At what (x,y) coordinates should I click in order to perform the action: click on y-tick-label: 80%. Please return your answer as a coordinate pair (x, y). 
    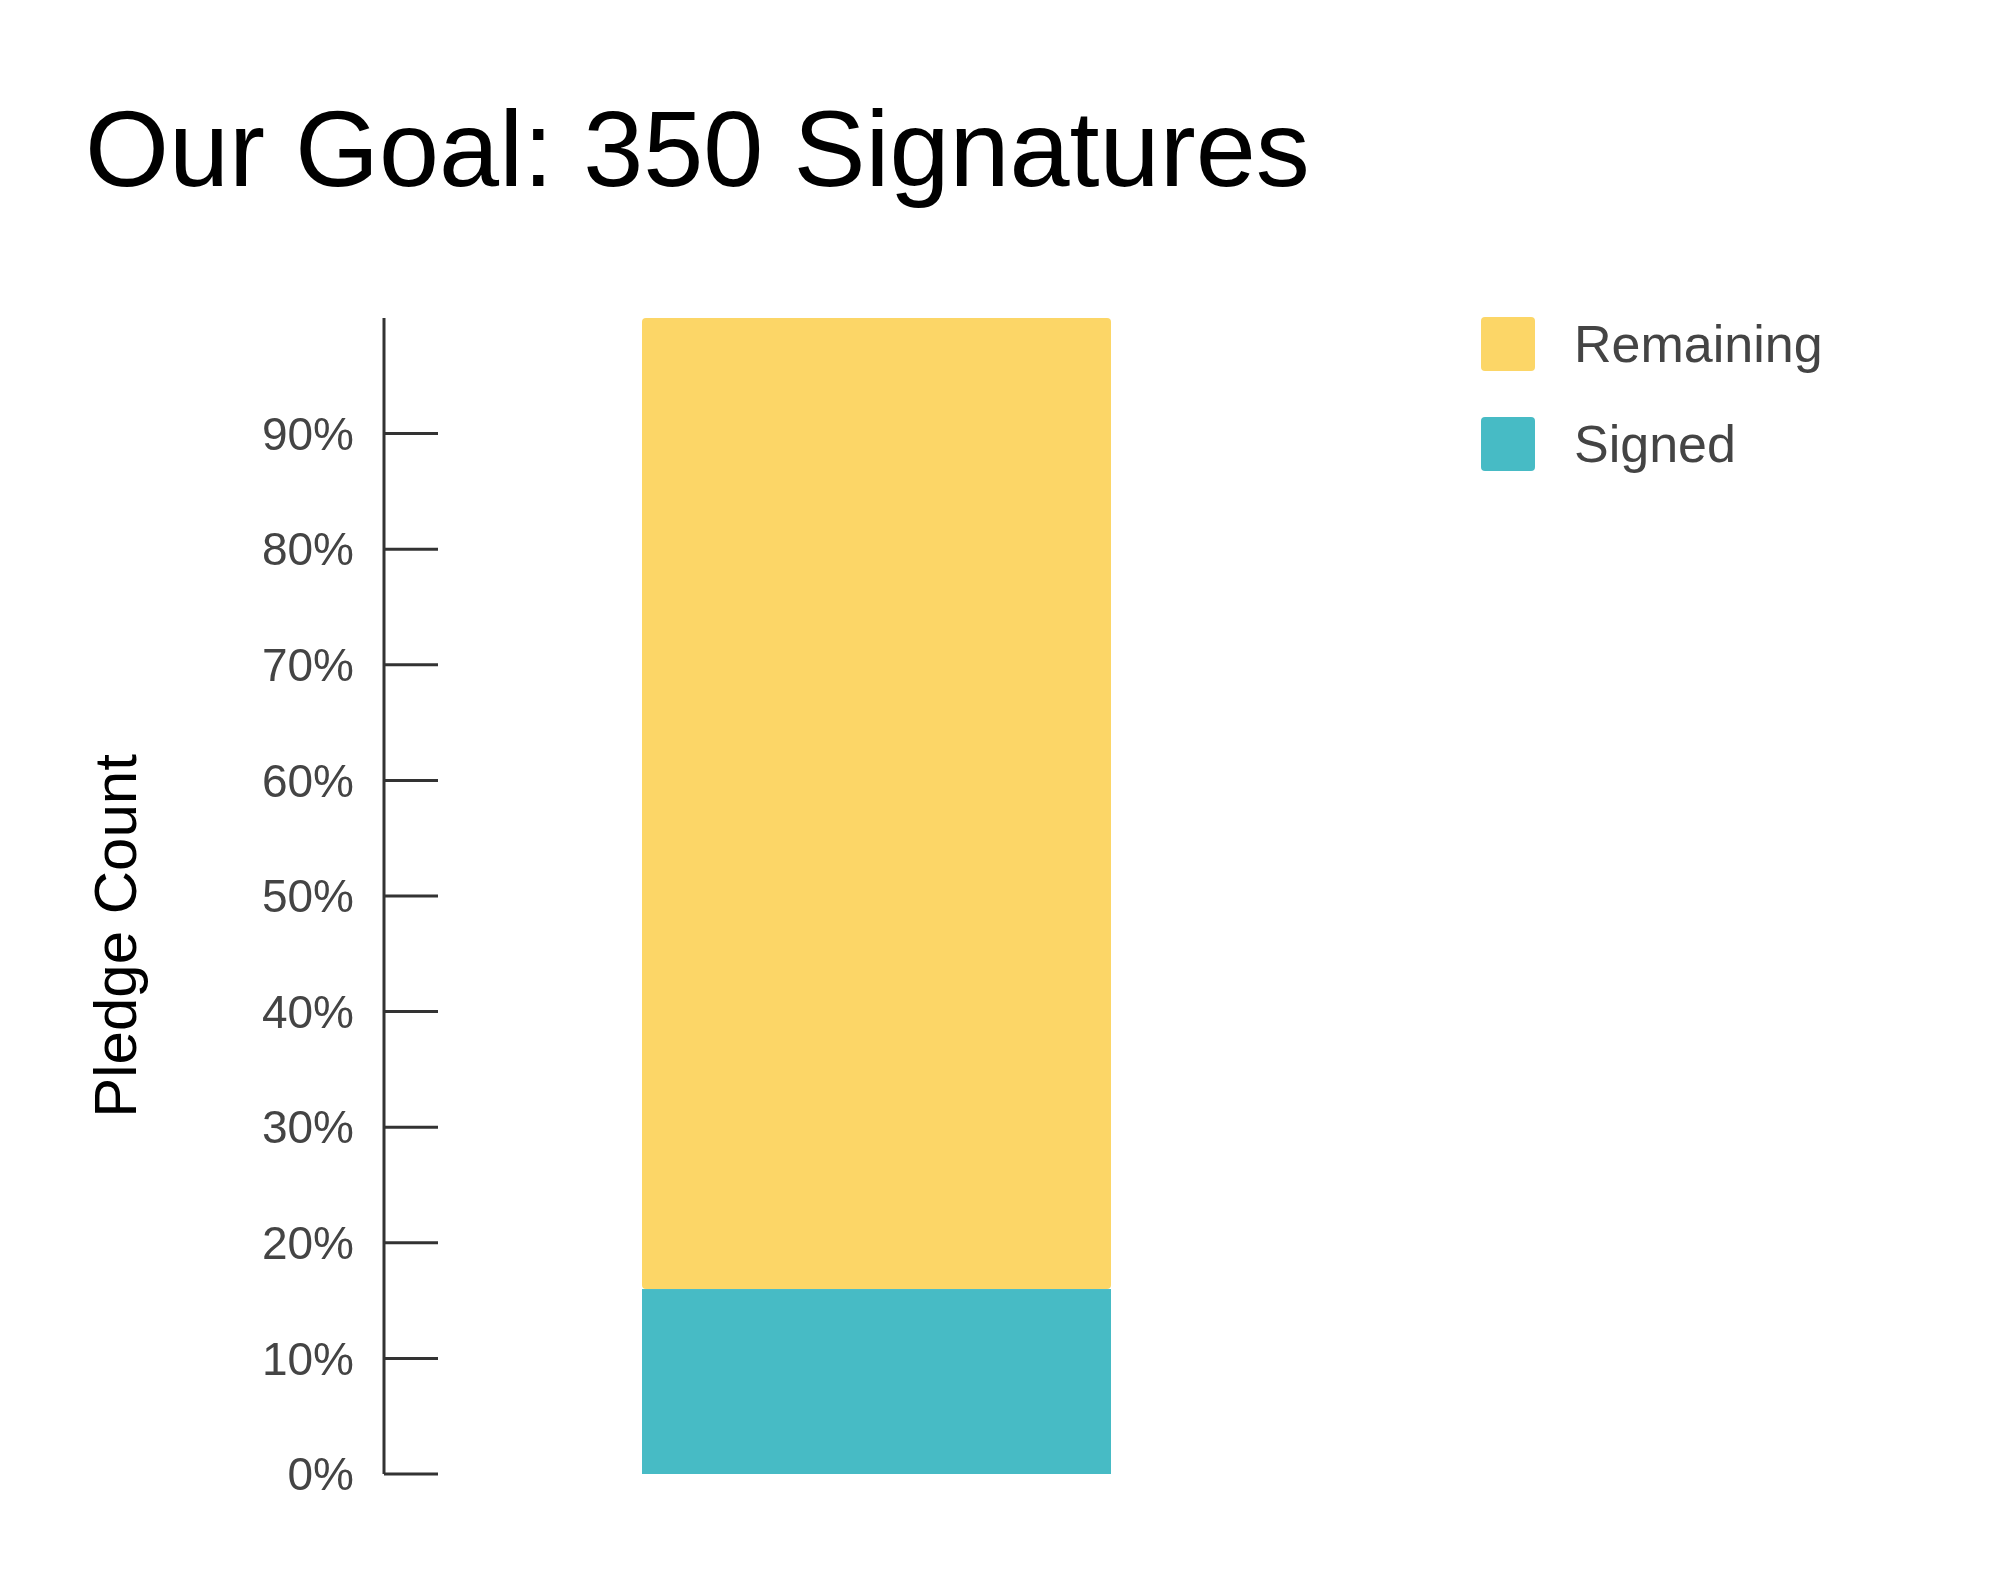
    Looking at the image, I should click on (307, 549).